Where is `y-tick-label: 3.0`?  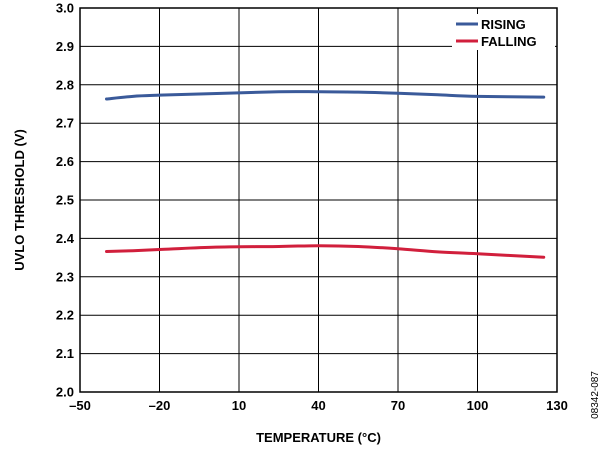
y-tick-label: 3.0 is located at coordinates (65, 8).